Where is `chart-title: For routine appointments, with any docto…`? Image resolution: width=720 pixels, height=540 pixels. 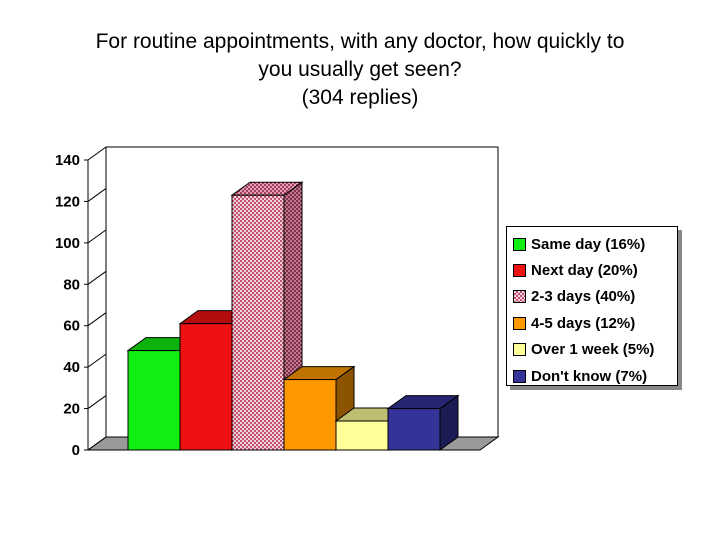 chart-title: For routine appointments, with any docto… is located at coordinates (360, 70).